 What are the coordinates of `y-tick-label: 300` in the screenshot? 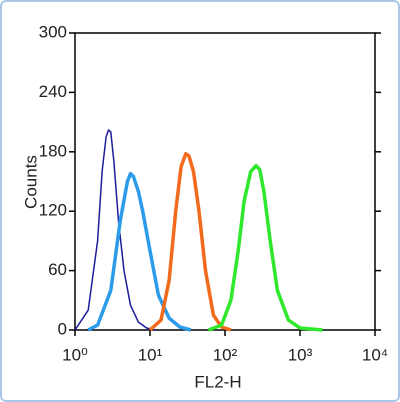 It's located at (53, 31).